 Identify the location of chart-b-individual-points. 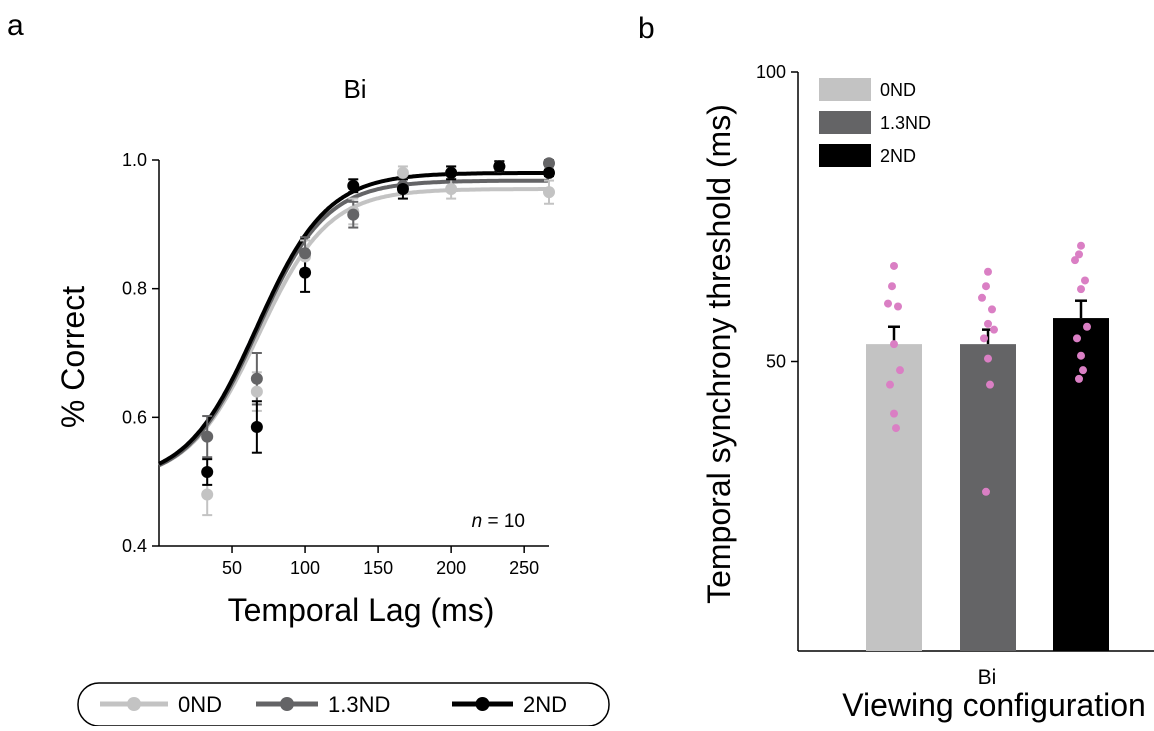
(987, 368).